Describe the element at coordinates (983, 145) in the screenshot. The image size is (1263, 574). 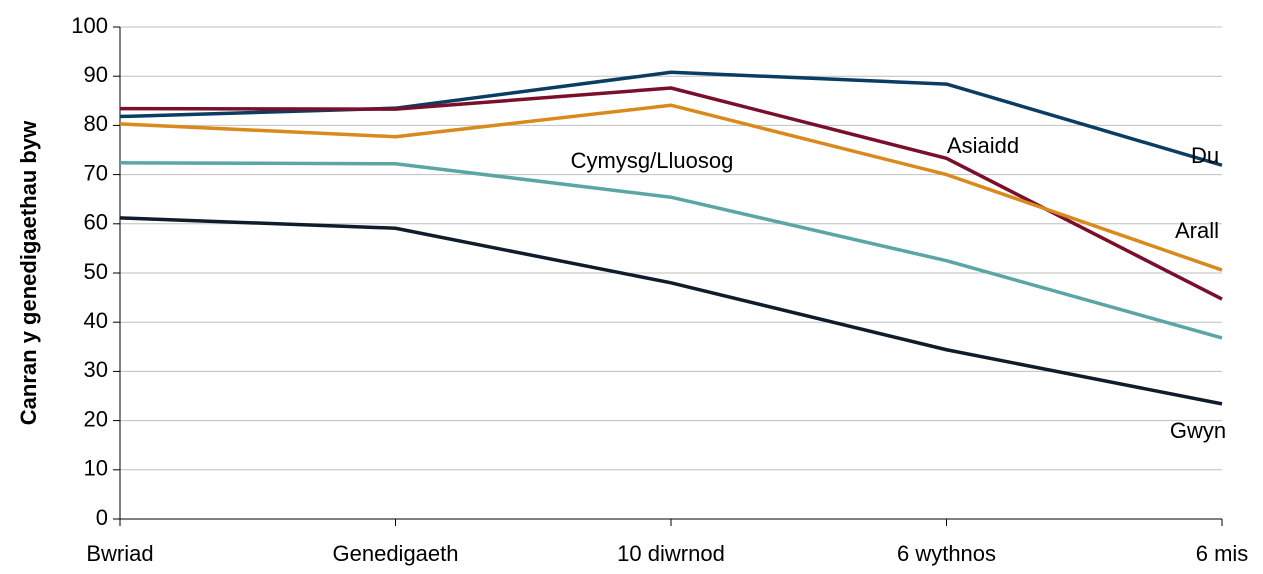
I see `series-label: Asiaidd` at that location.